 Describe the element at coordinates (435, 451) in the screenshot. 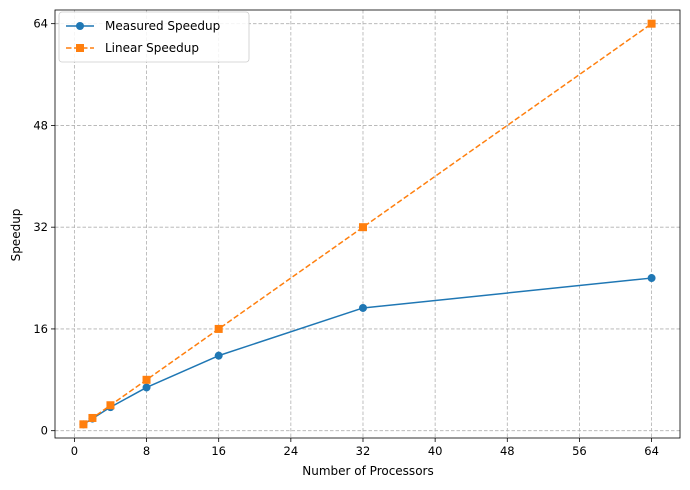

I see `x-tick-label: 40` at that location.